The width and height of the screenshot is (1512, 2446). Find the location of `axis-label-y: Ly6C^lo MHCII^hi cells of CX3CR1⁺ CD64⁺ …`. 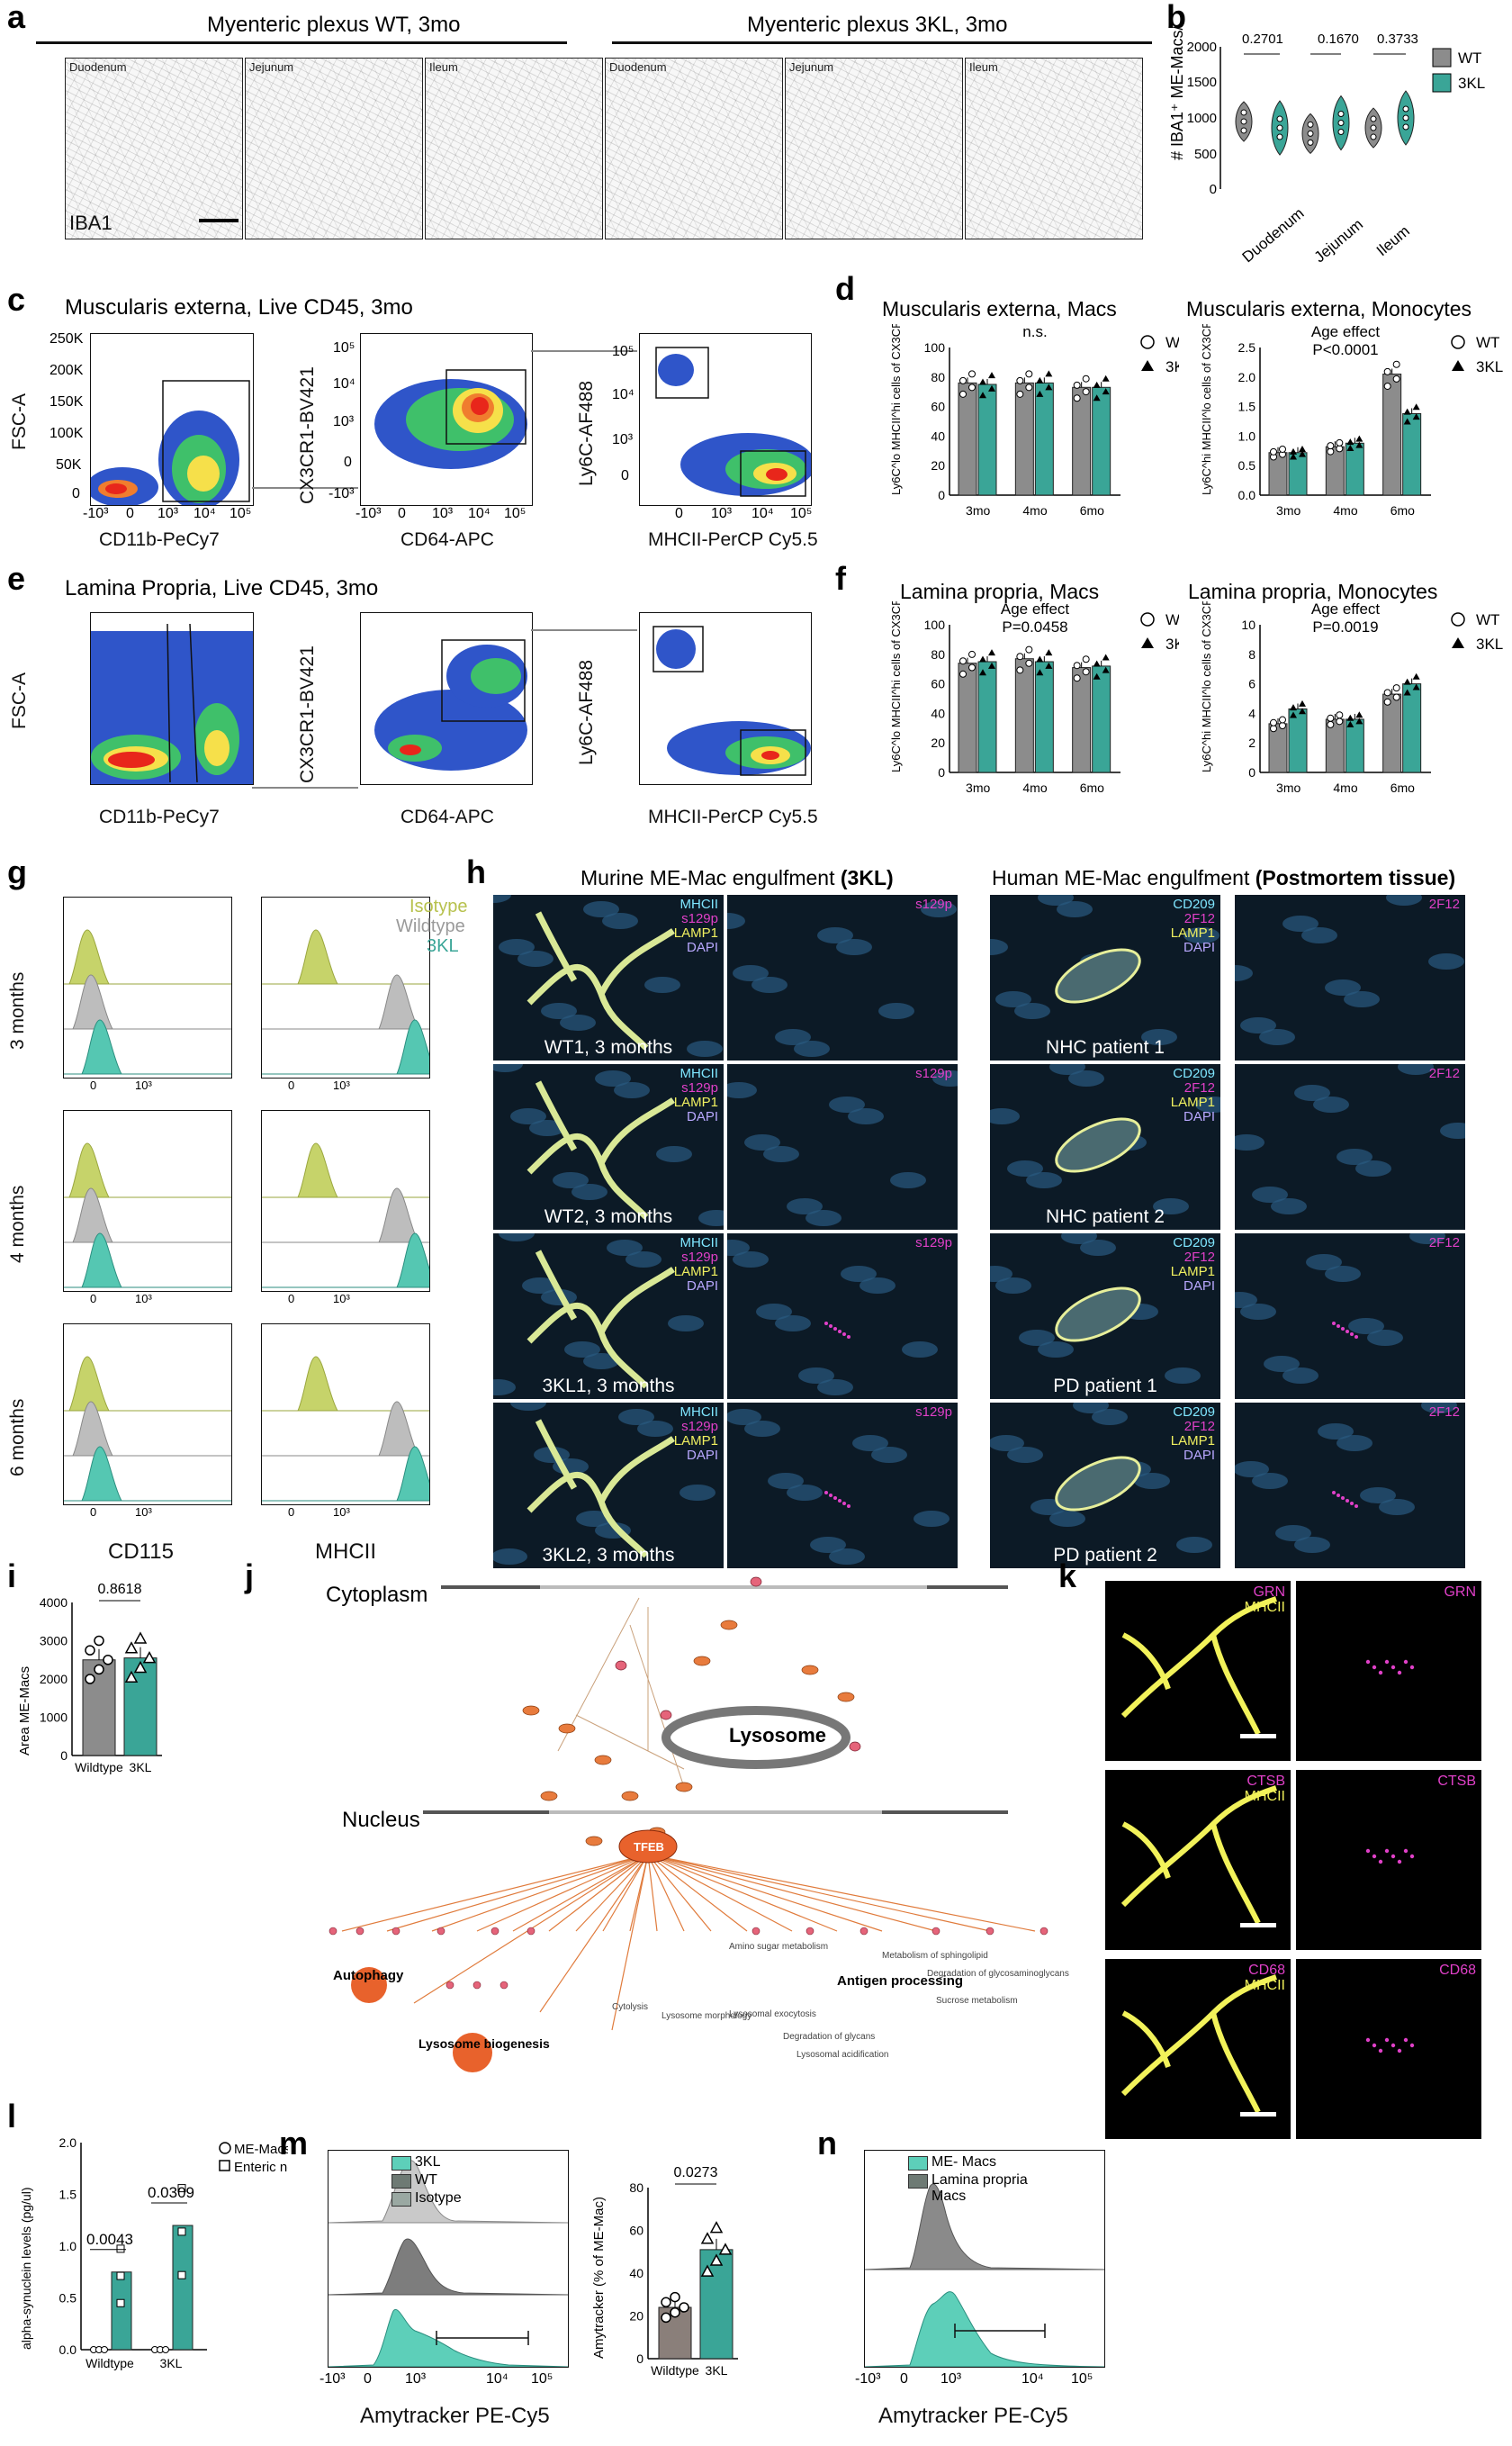

axis-label-y: Ly6C^lo MHCII^hi cells of CX3CR1⁺ CD64⁺ … is located at coordinates (896, 686).